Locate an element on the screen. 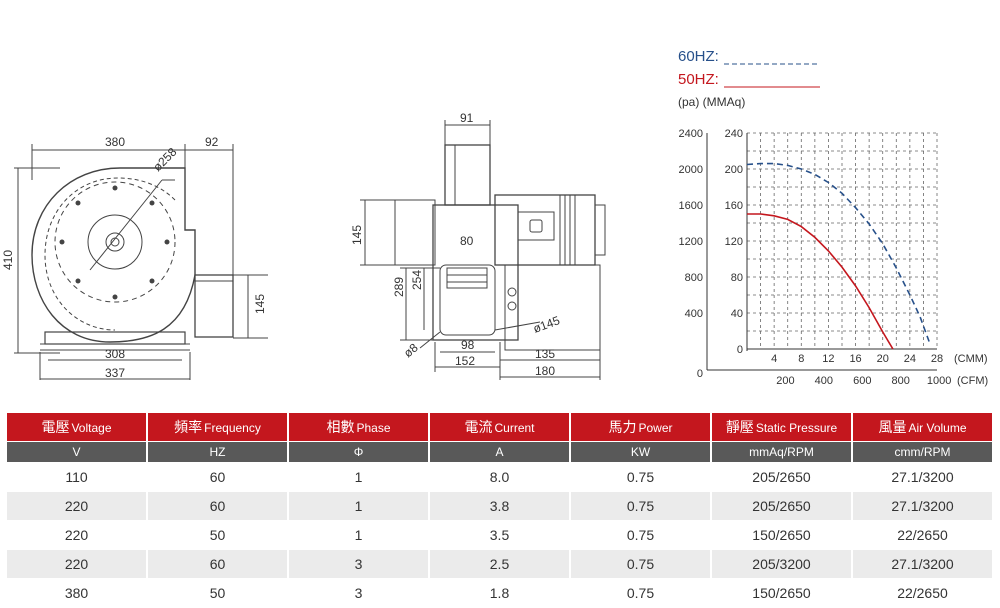  header-cell: 頻率 Frequency is located at coordinates (217, 427).